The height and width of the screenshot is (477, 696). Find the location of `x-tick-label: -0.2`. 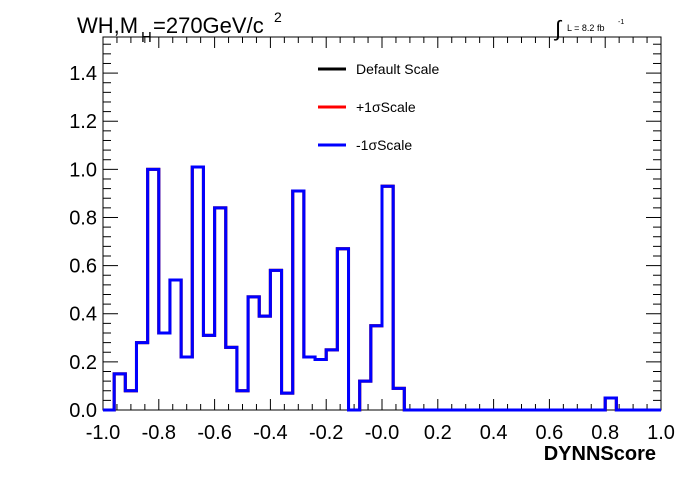

x-tick-label: -0.2 is located at coordinates (326, 433).